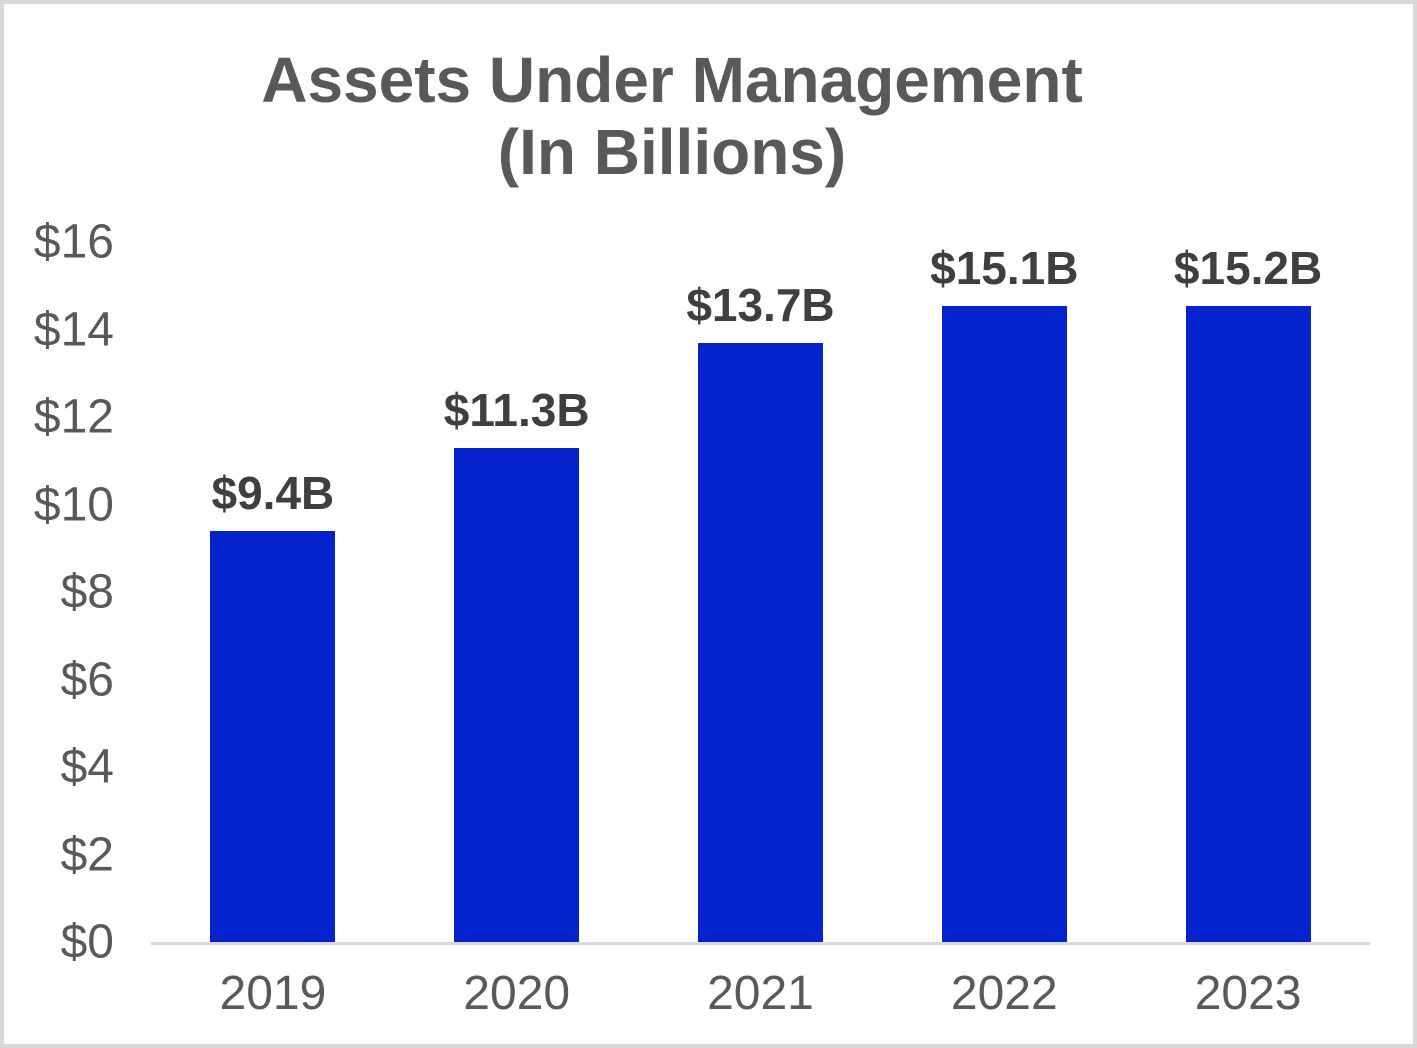  I want to click on bar-value-label-2019: $9.4B, so click(273, 492).